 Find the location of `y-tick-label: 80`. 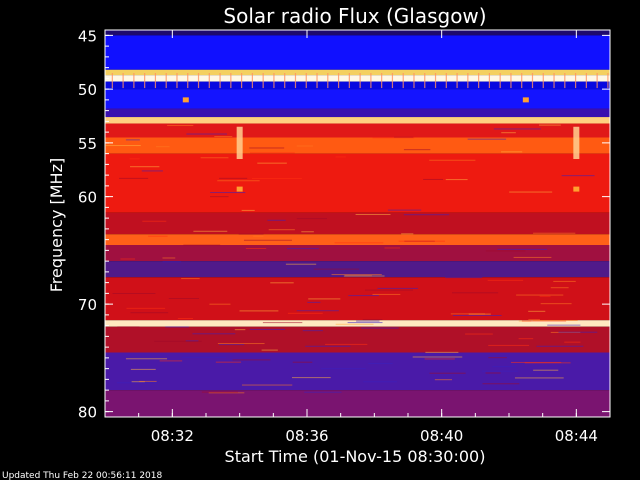

y-tick-label: 80 is located at coordinates (87, 413).